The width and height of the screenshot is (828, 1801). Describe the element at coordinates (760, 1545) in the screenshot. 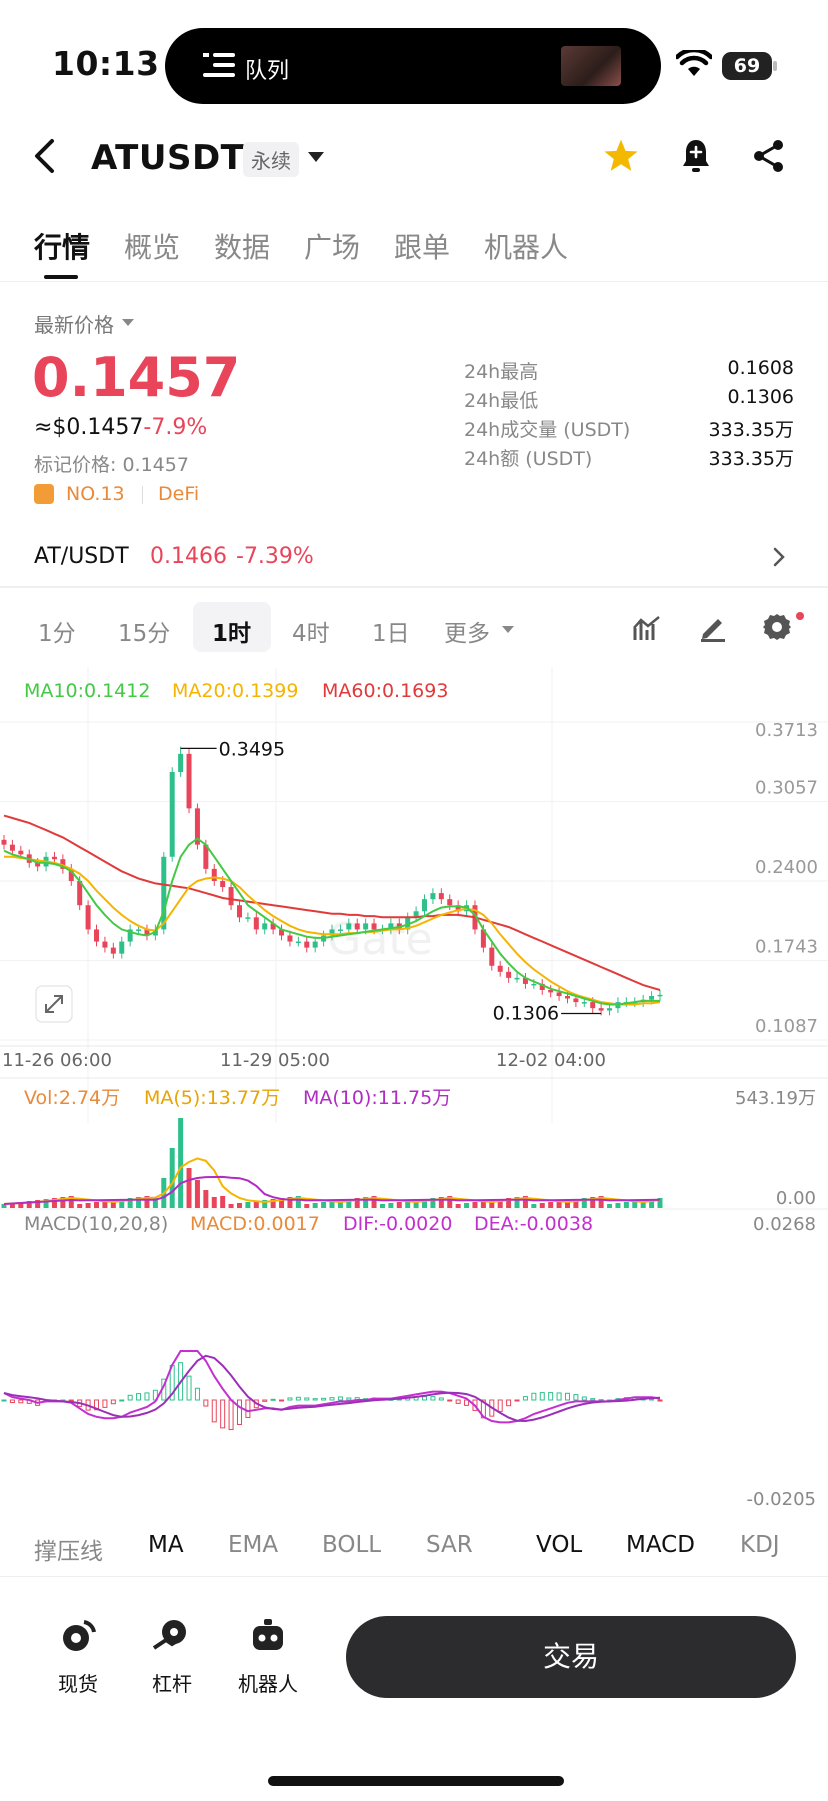

I see `indicator-tab-kdj: KDJ` at that location.